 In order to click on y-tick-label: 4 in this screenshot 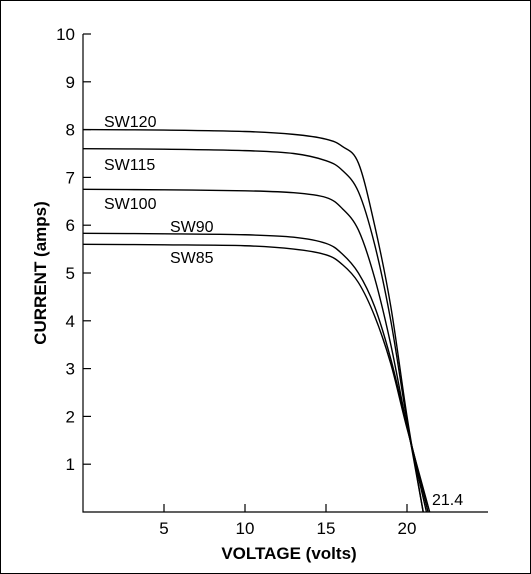, I will do `click(70, 321)`.